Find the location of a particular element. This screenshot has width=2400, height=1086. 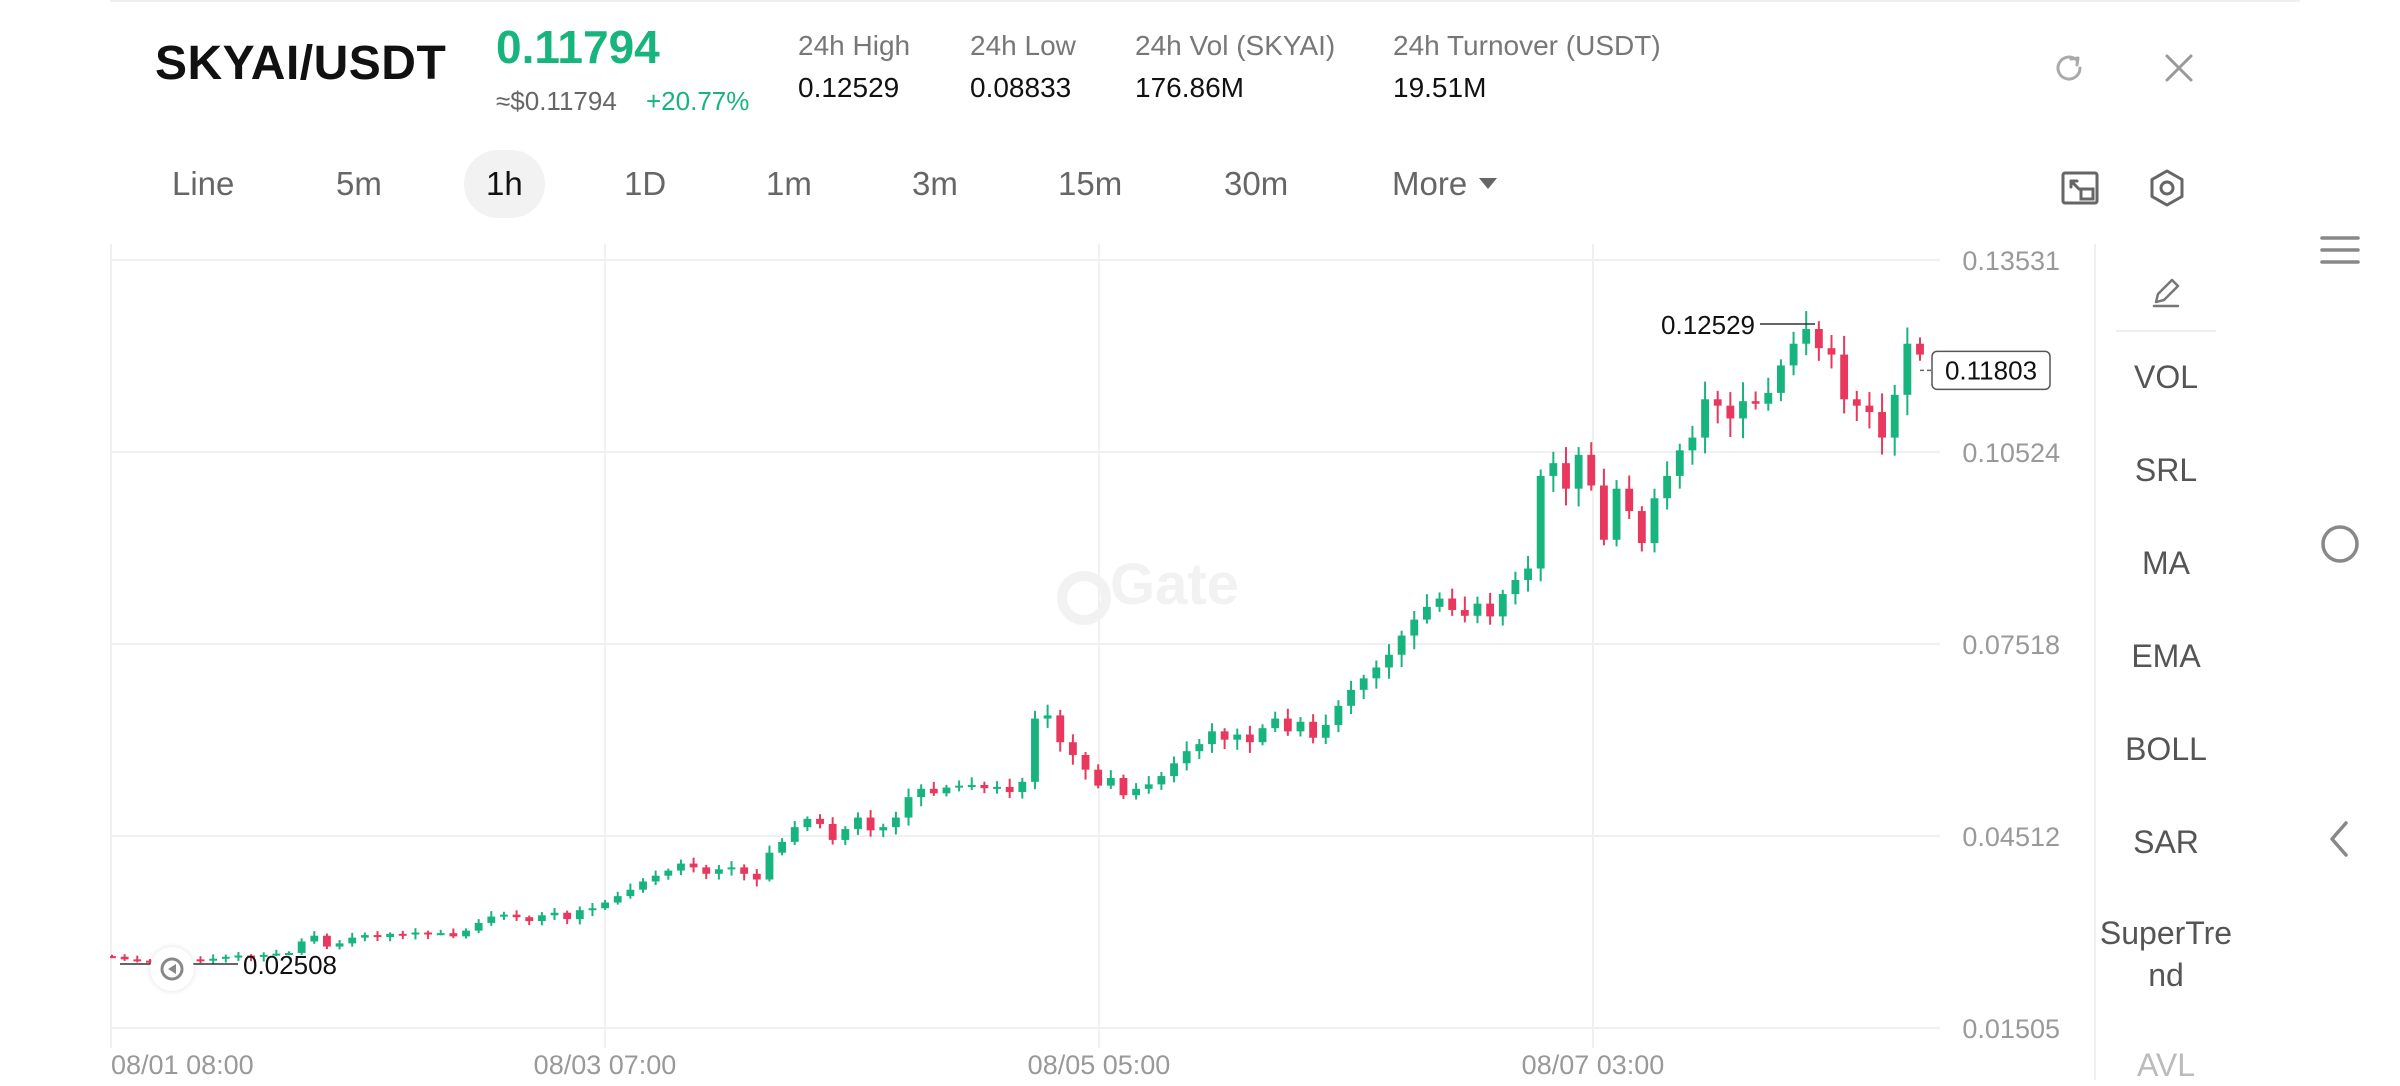

tab-label: 15m is located at coordinates (1090, 183).